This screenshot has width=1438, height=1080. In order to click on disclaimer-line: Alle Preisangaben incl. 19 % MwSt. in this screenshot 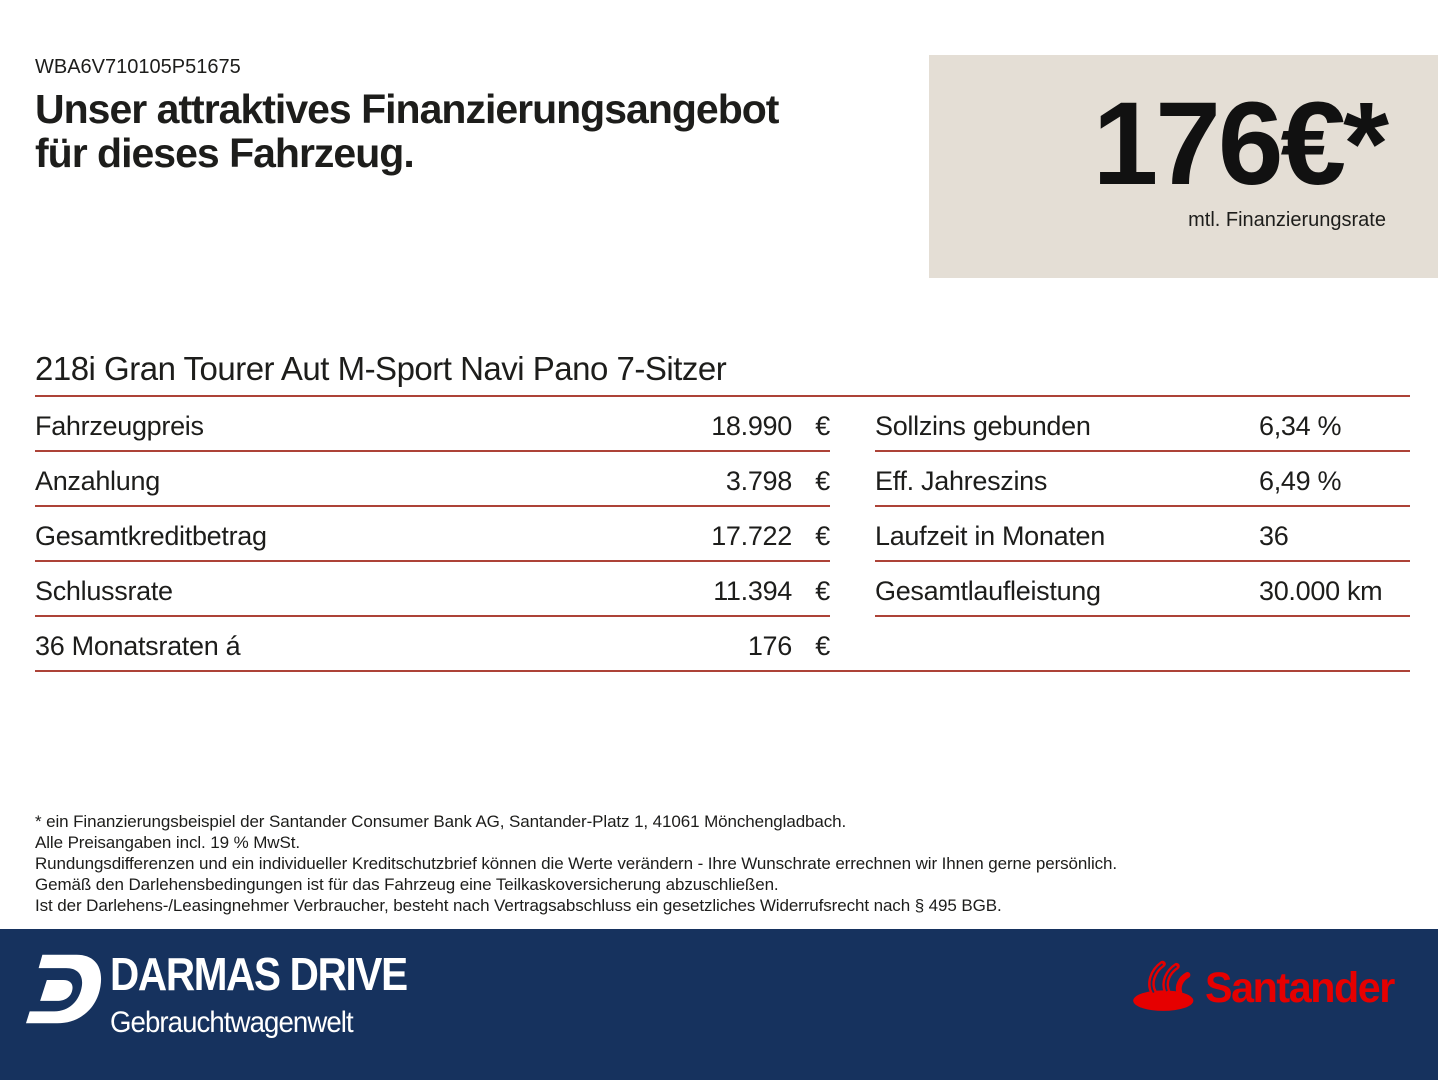, I will do `click(167, 842)`.